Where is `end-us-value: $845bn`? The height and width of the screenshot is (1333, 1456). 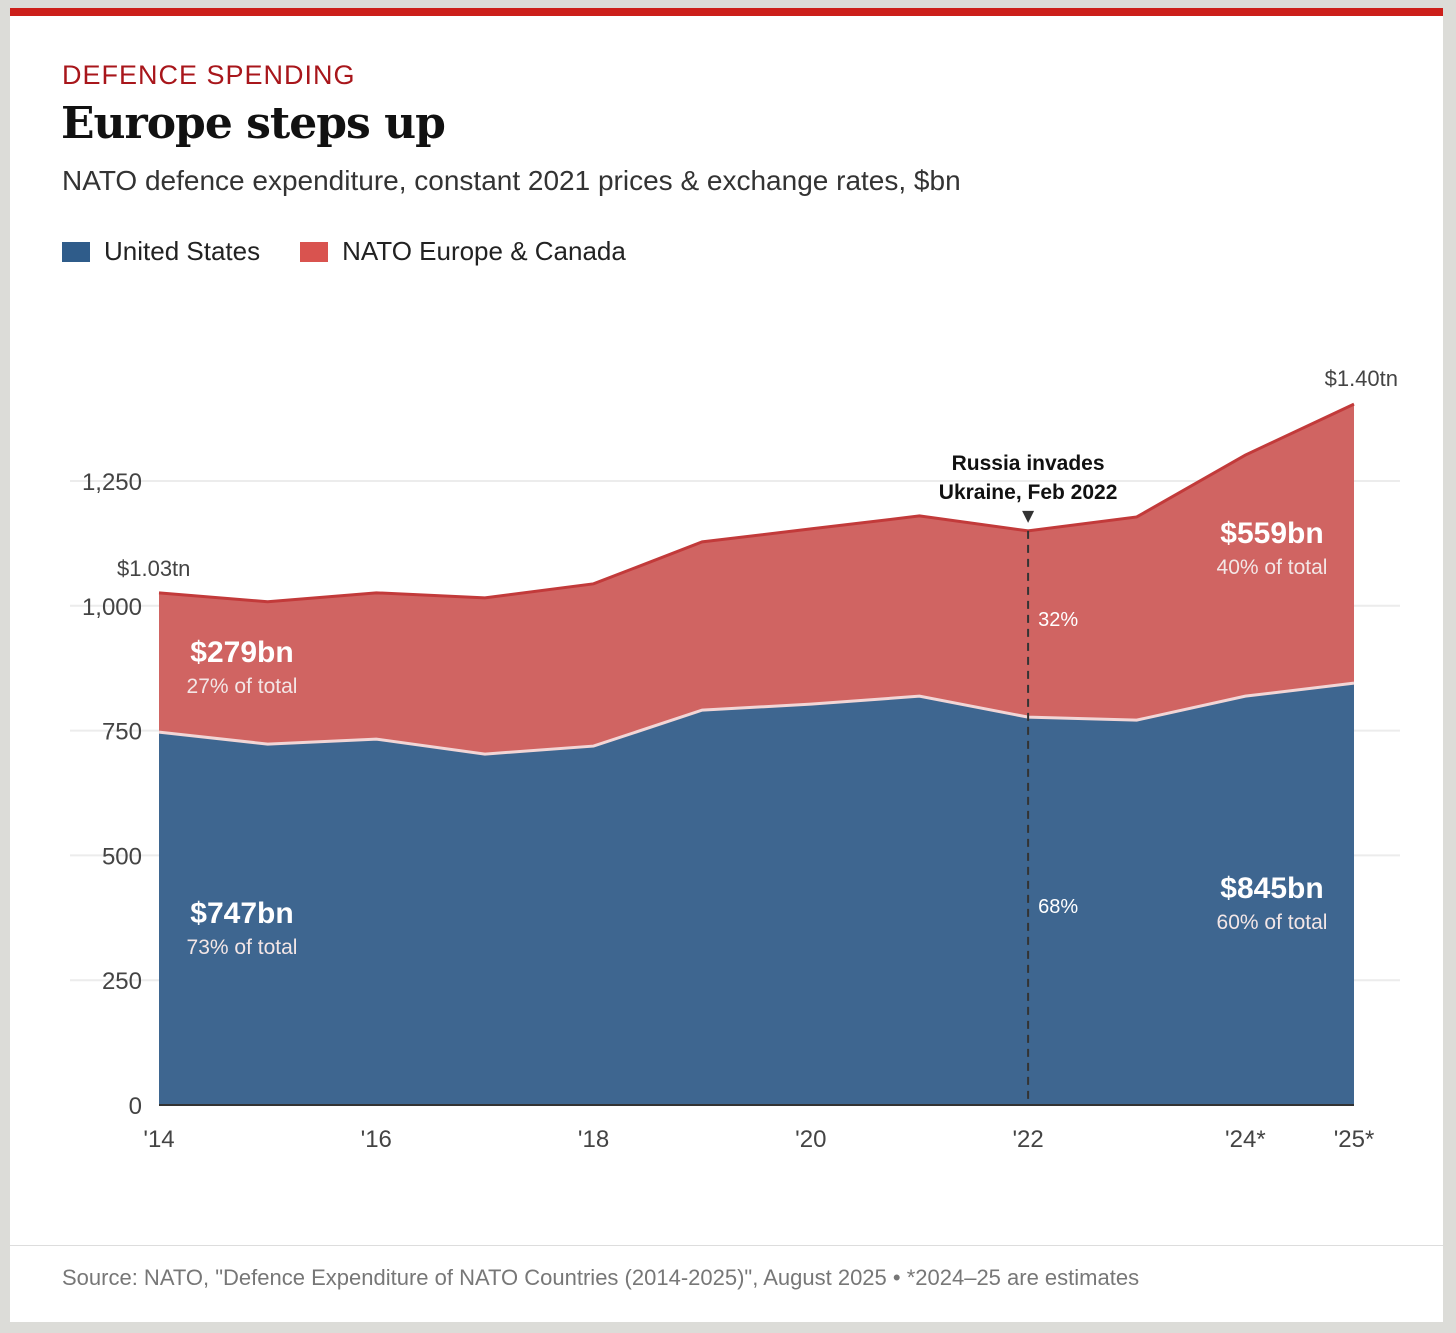 end-us-value: $845bn is located at coordinates (1271, 888).